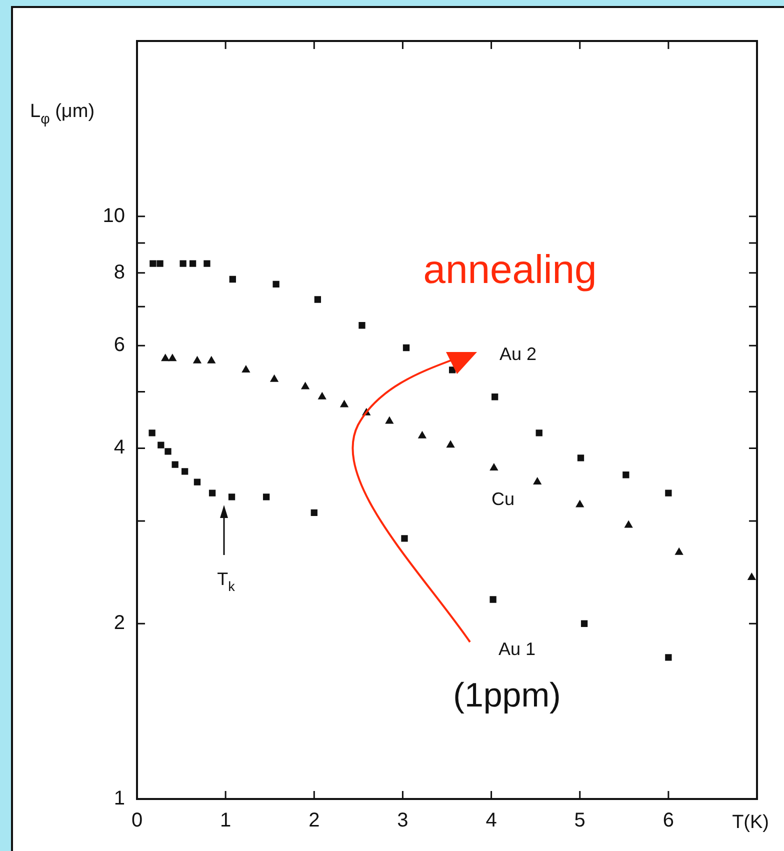  What do you see at coordinates (119, 799) in the screenshot?
I see `y-tick-label: 1` at bounding box center [119, 799].